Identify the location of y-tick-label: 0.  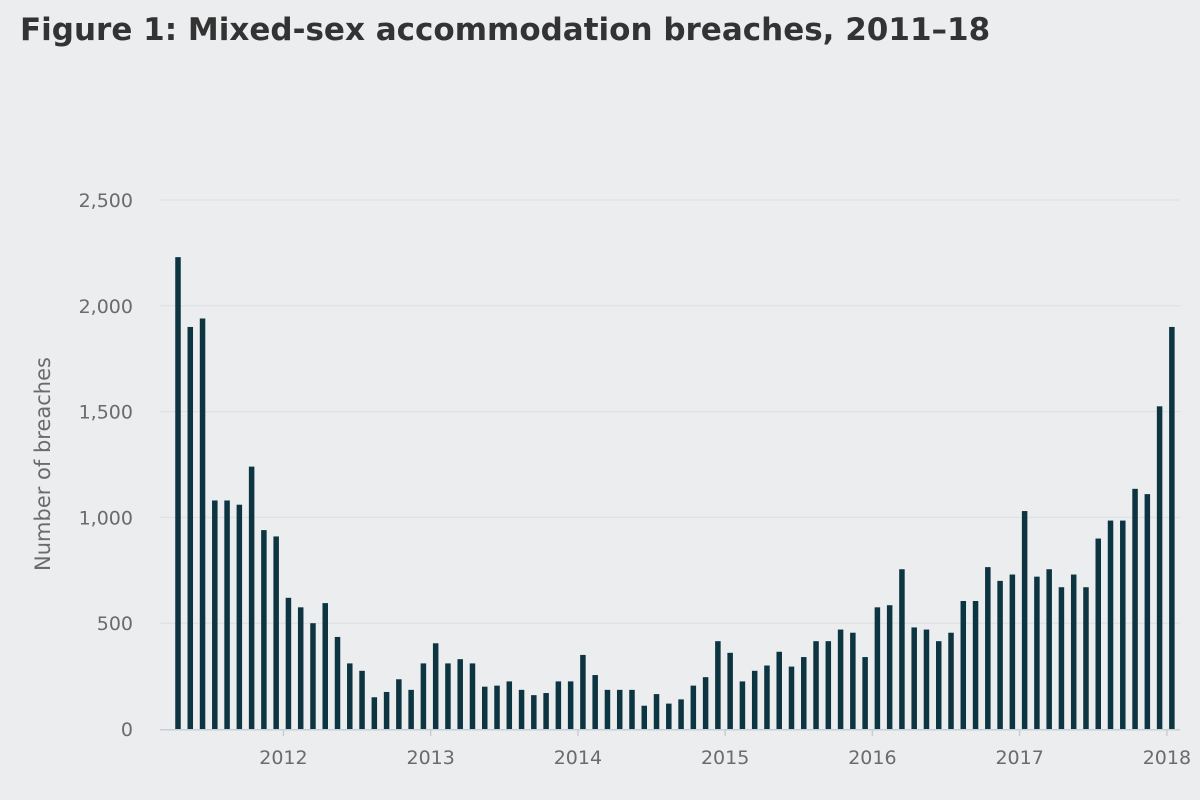
(127, 730).